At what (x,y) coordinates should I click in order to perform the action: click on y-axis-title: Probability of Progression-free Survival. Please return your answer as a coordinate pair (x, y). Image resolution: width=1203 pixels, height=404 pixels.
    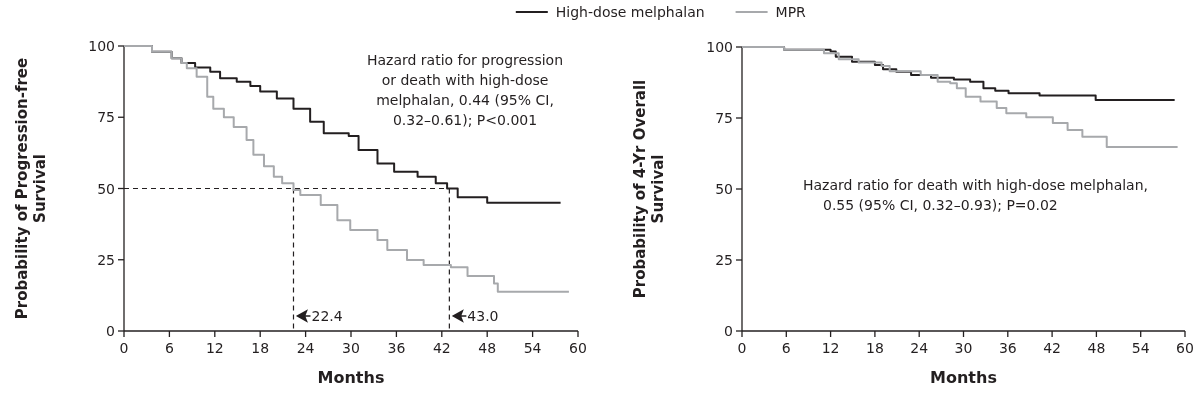
    Looking at the image, I should click on (31, 188).